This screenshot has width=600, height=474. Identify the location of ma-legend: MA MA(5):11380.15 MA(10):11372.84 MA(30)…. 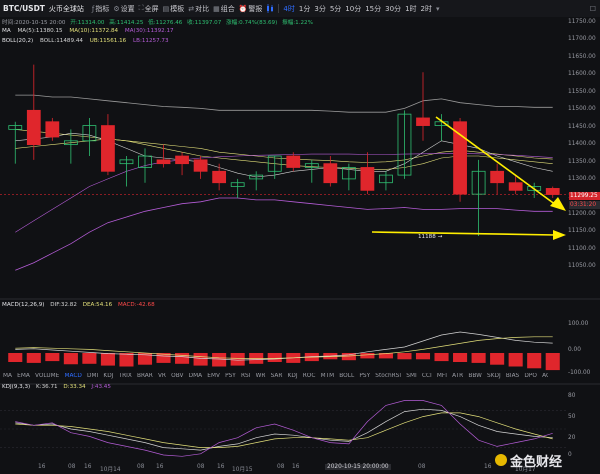
(192, 32).